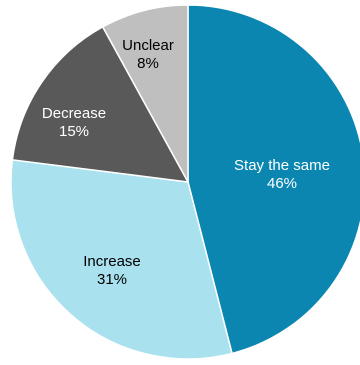 The height and width of the screenshot is (365, 360). I want to click on slice-label-decrease: Decrease 15%, so click(74, 122).